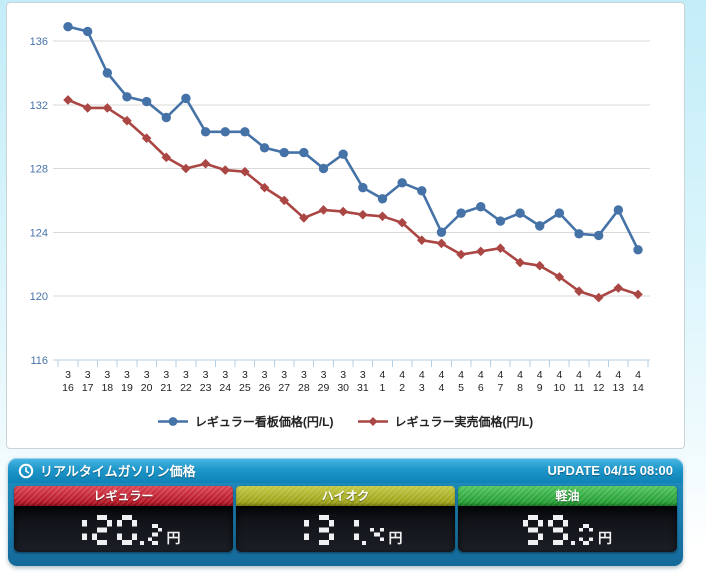  Describe the element at coordinates (265, 388) in the screenshot. I see `svg-text: 26` at that location.